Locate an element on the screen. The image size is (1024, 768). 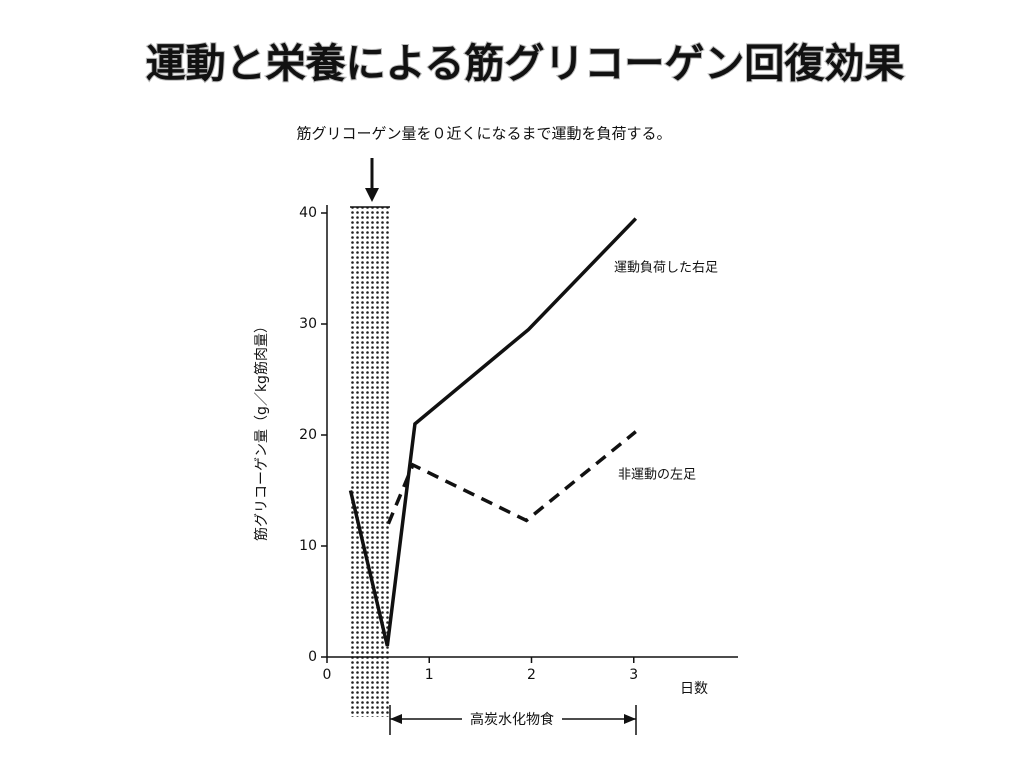
bracket-label-bg is located at coordinates (512, 719).